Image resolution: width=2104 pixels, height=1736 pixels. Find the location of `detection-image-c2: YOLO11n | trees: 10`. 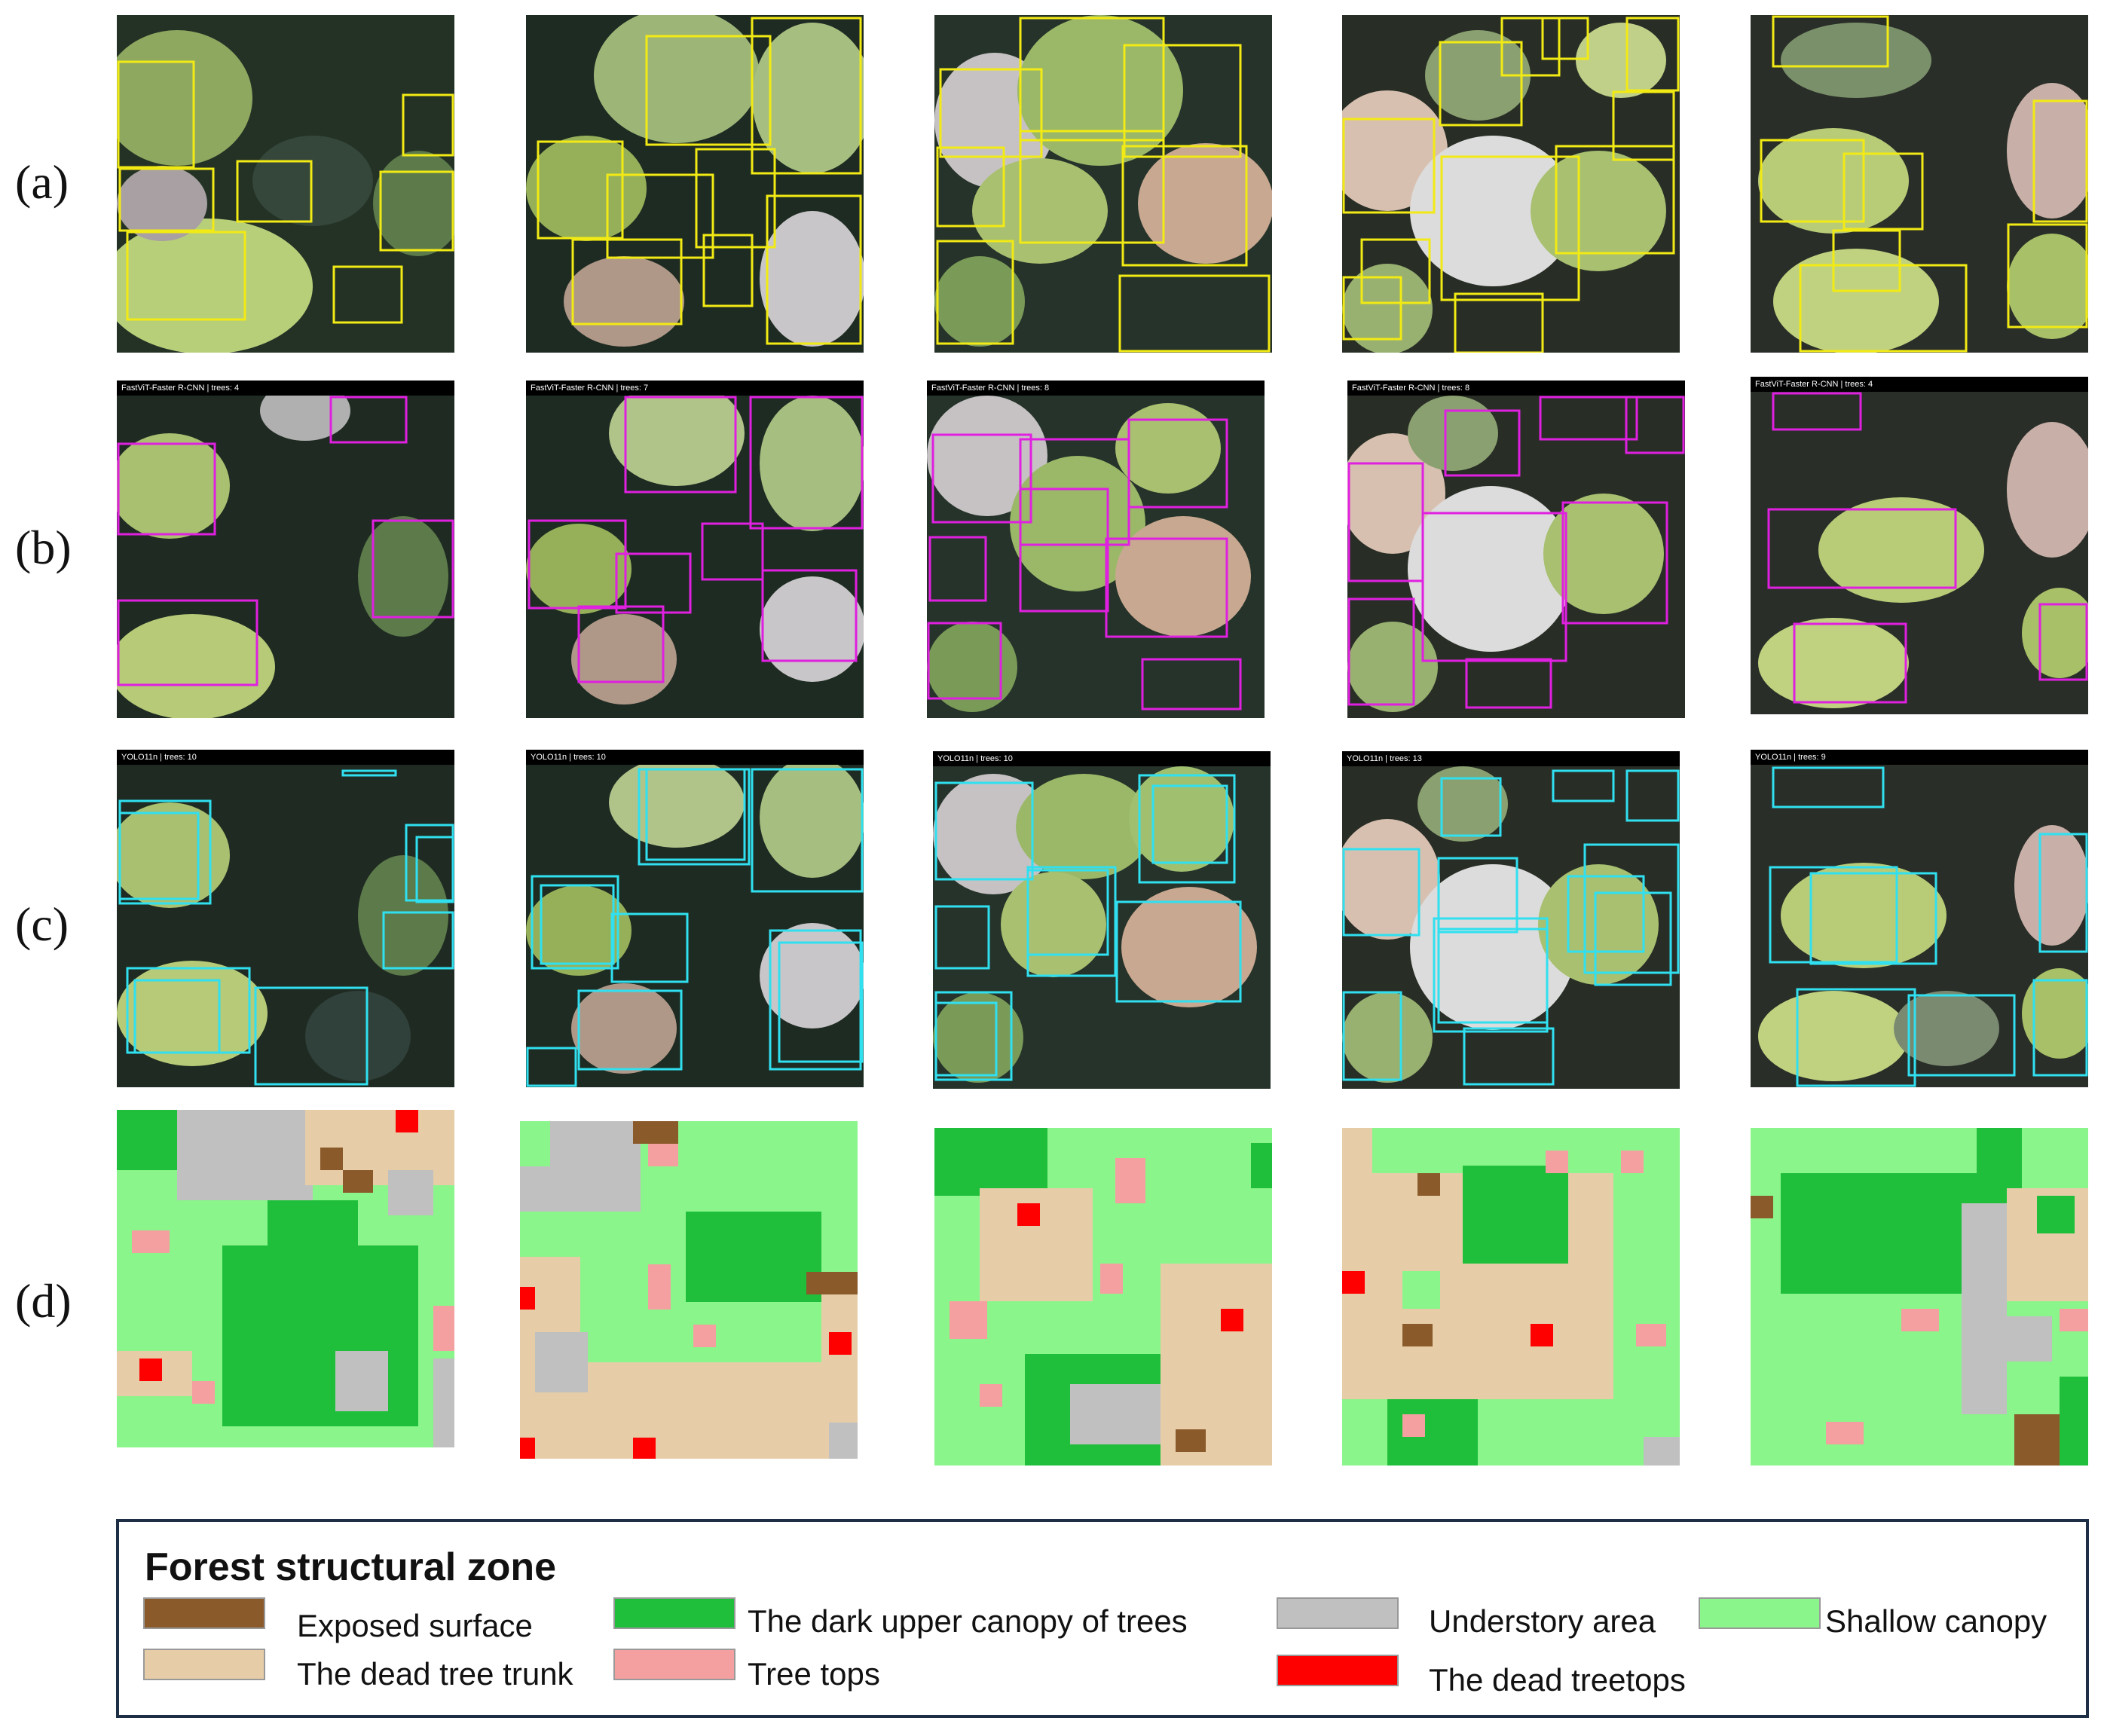

detection-image-c2: YOLO11n | trees: 10 is located at coordinates (695, 918).